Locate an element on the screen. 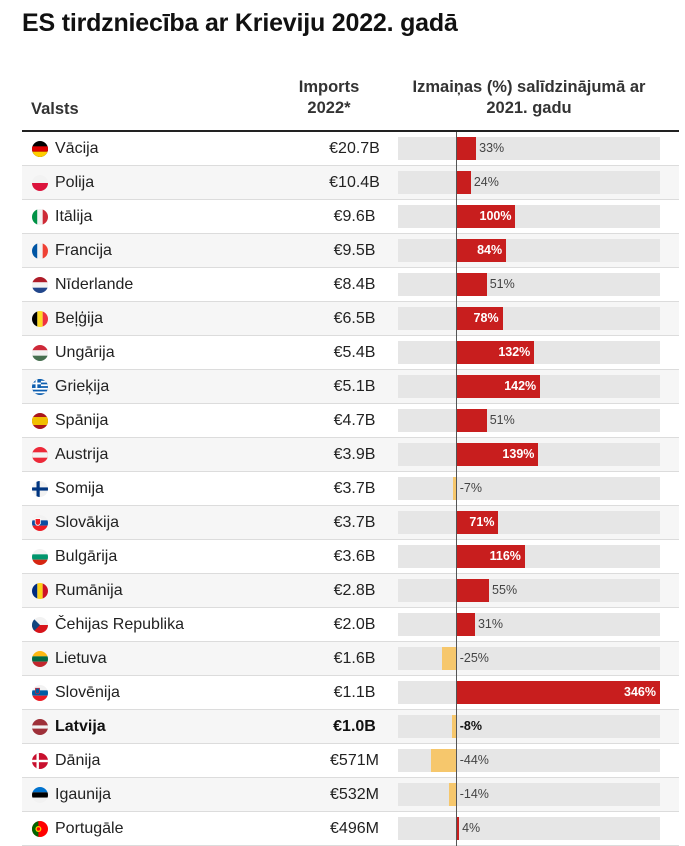 Image resolution: width=685 pixels, height=846 pixels. imports-value-france: €9.5B is located at coordinates (354, 250).